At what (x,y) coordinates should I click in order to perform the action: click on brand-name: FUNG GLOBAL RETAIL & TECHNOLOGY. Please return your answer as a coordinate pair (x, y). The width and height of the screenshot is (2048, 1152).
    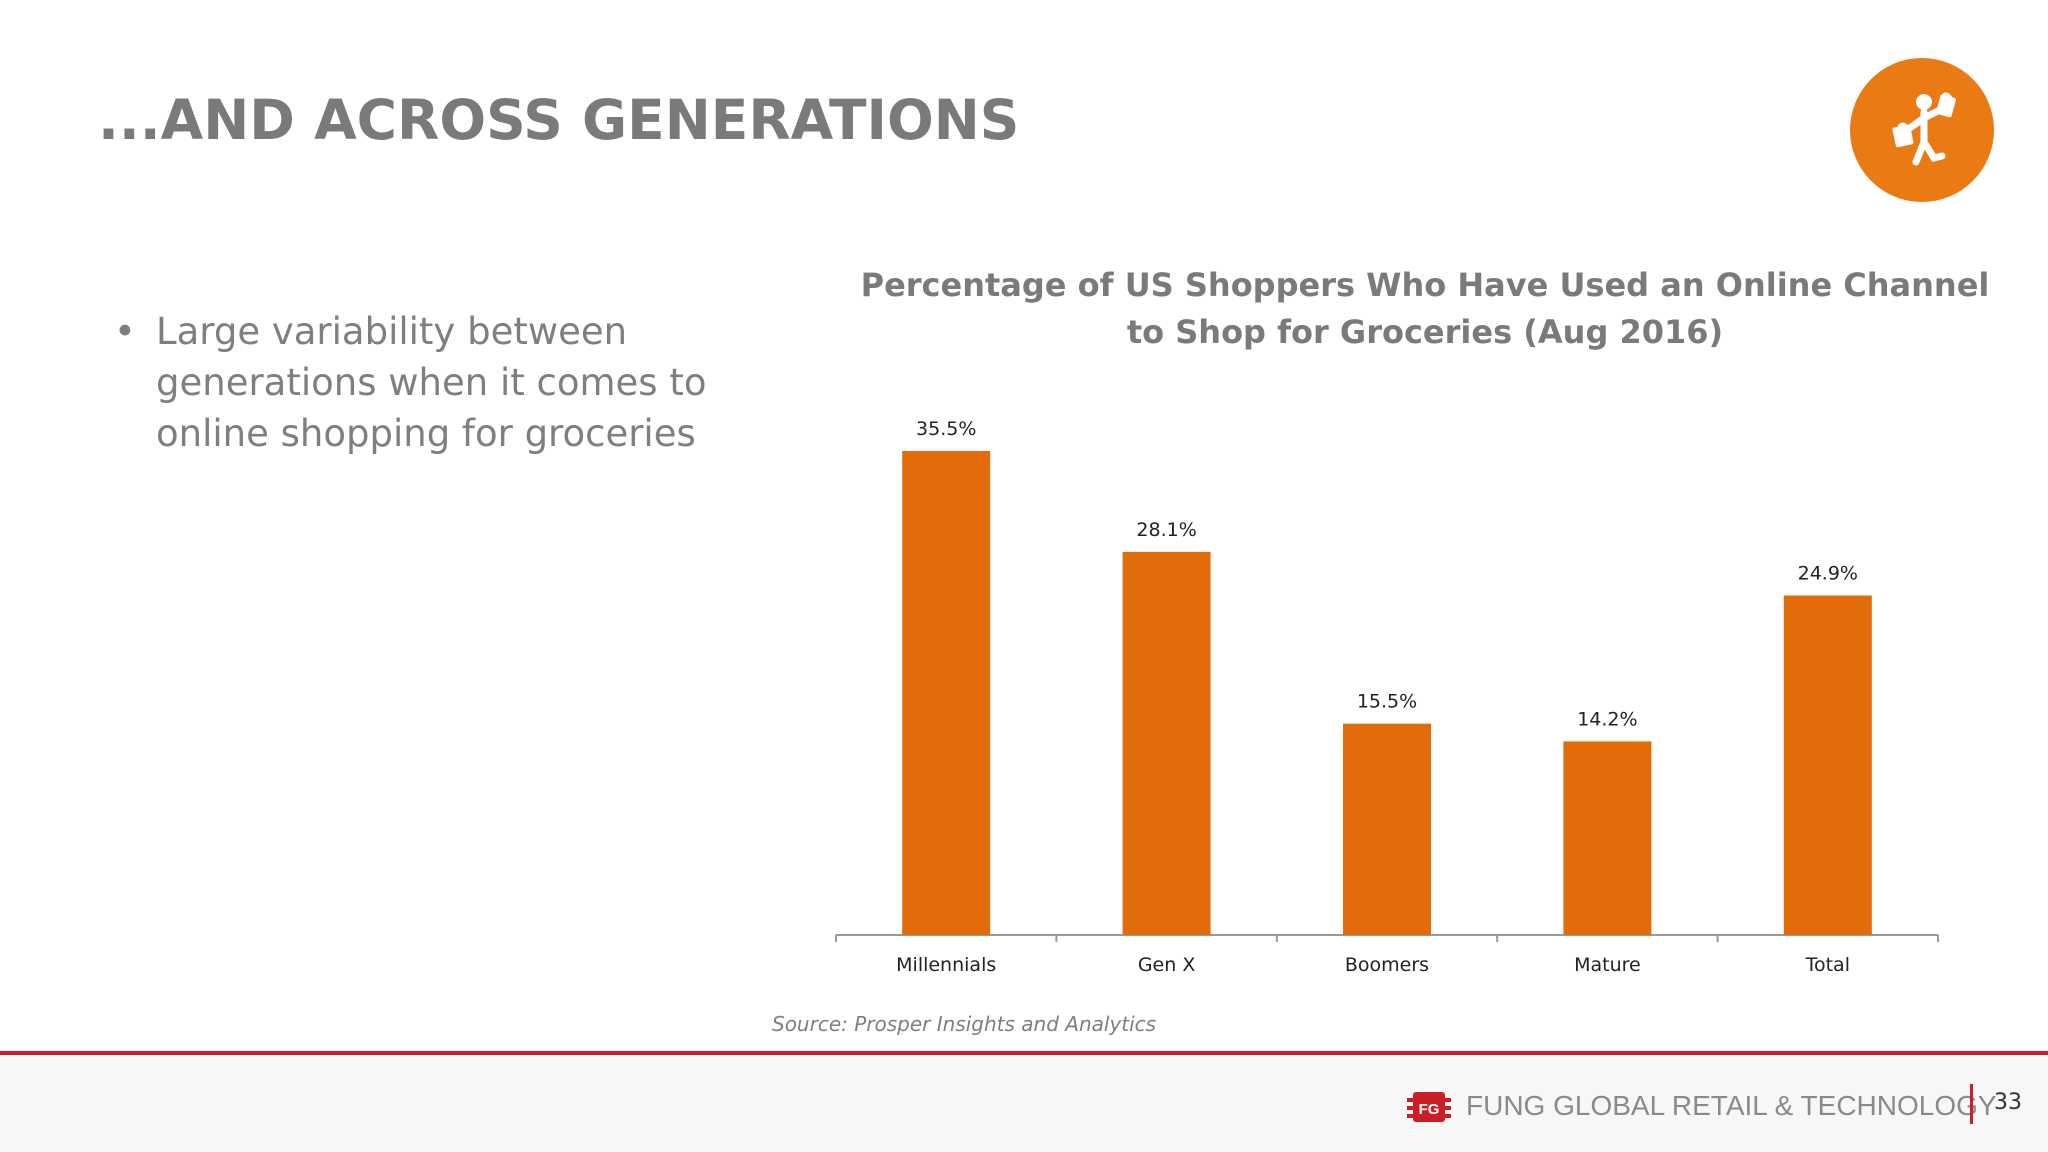
    Looking at the image, I should click on (1731, 1105).